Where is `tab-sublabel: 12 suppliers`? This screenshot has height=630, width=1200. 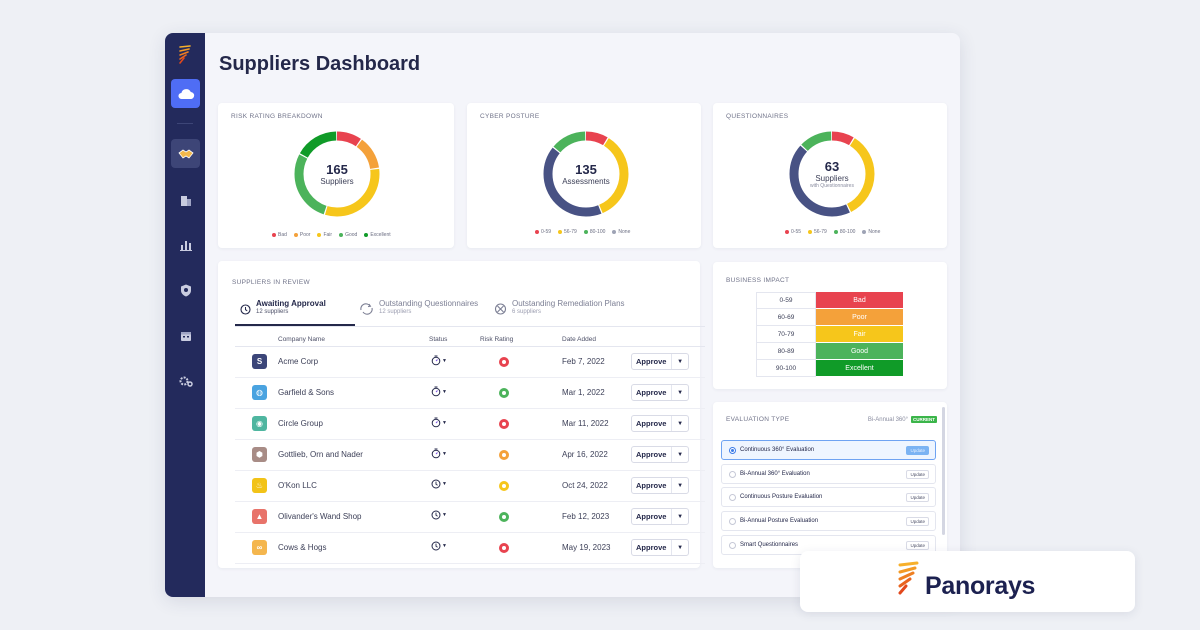 tab-sublabel: 12 suppliers is located at coordinates (395, 312).